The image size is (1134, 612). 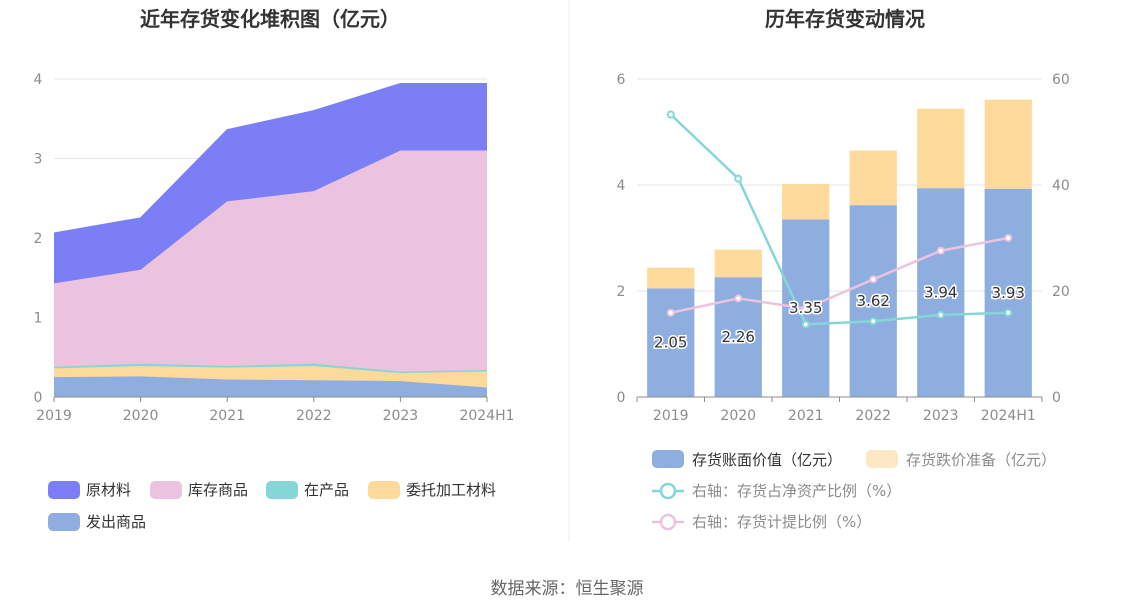 I want to click on right-left-y-tick: 2, so click(x=621, y=292).